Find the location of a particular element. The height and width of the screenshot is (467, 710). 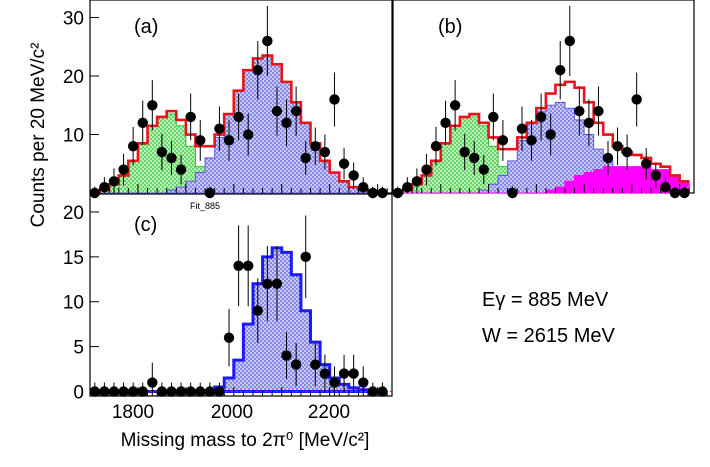

y-tick-label: 20 is located at coordinates (73, 77).